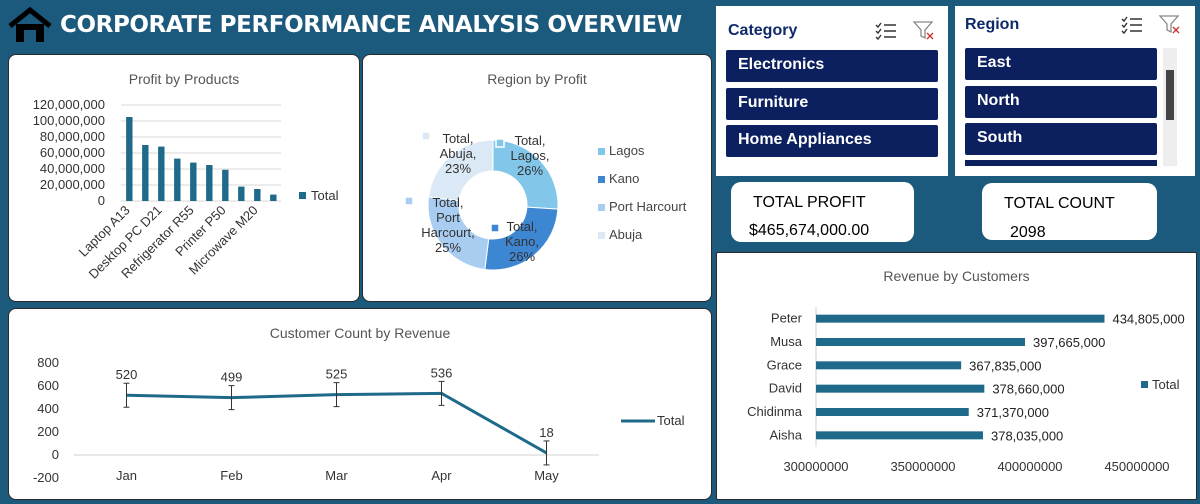 The width and height of the screenshot is (1200, 504). I want to click on category-item-home-appliances: Home Appliances, so click(832, 141).